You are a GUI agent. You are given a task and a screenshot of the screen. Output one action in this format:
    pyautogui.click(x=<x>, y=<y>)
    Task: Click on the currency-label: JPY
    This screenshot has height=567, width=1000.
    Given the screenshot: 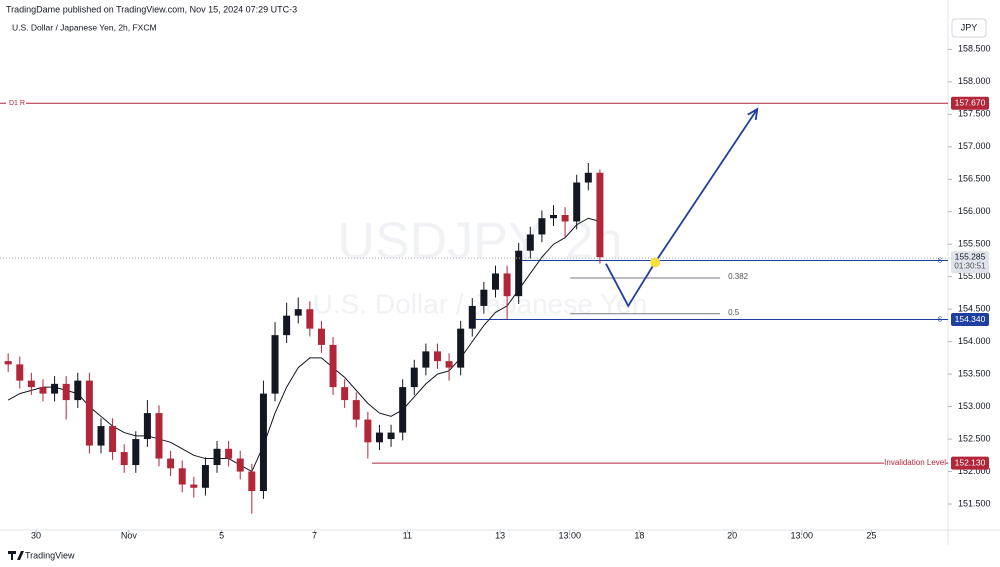 What is the action you would take?
    pyautogui.click(x=969, y=27)
    